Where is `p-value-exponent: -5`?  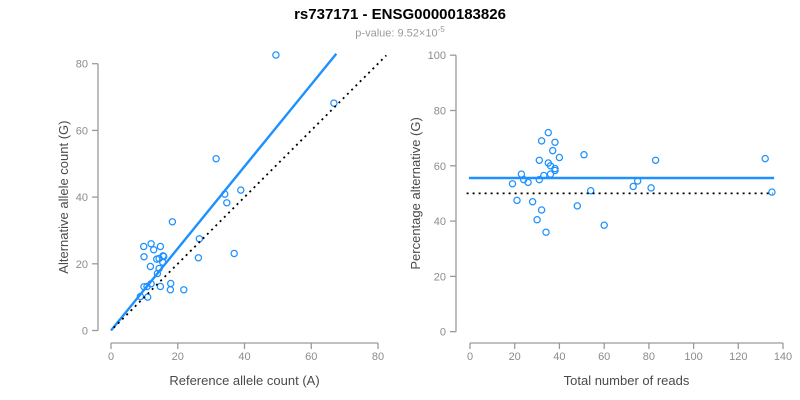
p-value-exponent: -5 is located at coordinates (441, 29).